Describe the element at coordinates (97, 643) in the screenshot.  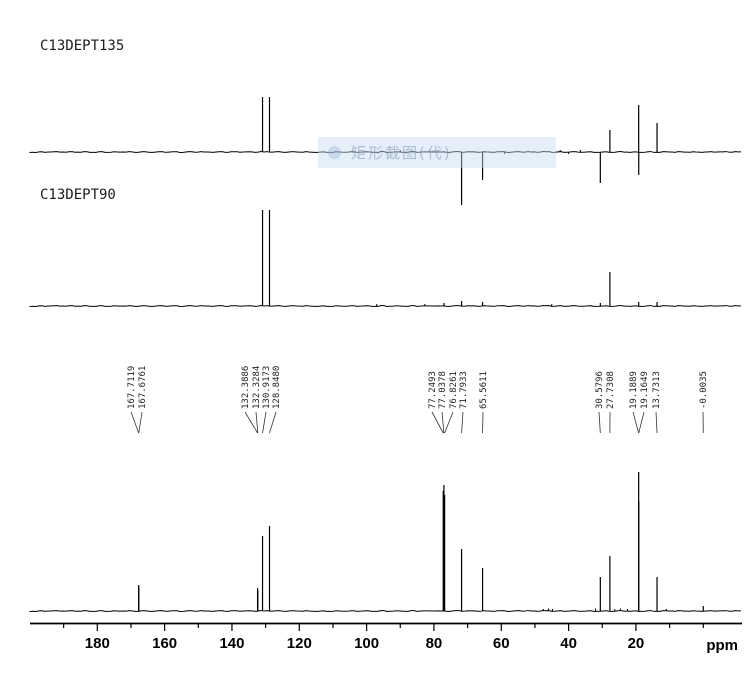
I see `axis-tick-label: 180` at that location.